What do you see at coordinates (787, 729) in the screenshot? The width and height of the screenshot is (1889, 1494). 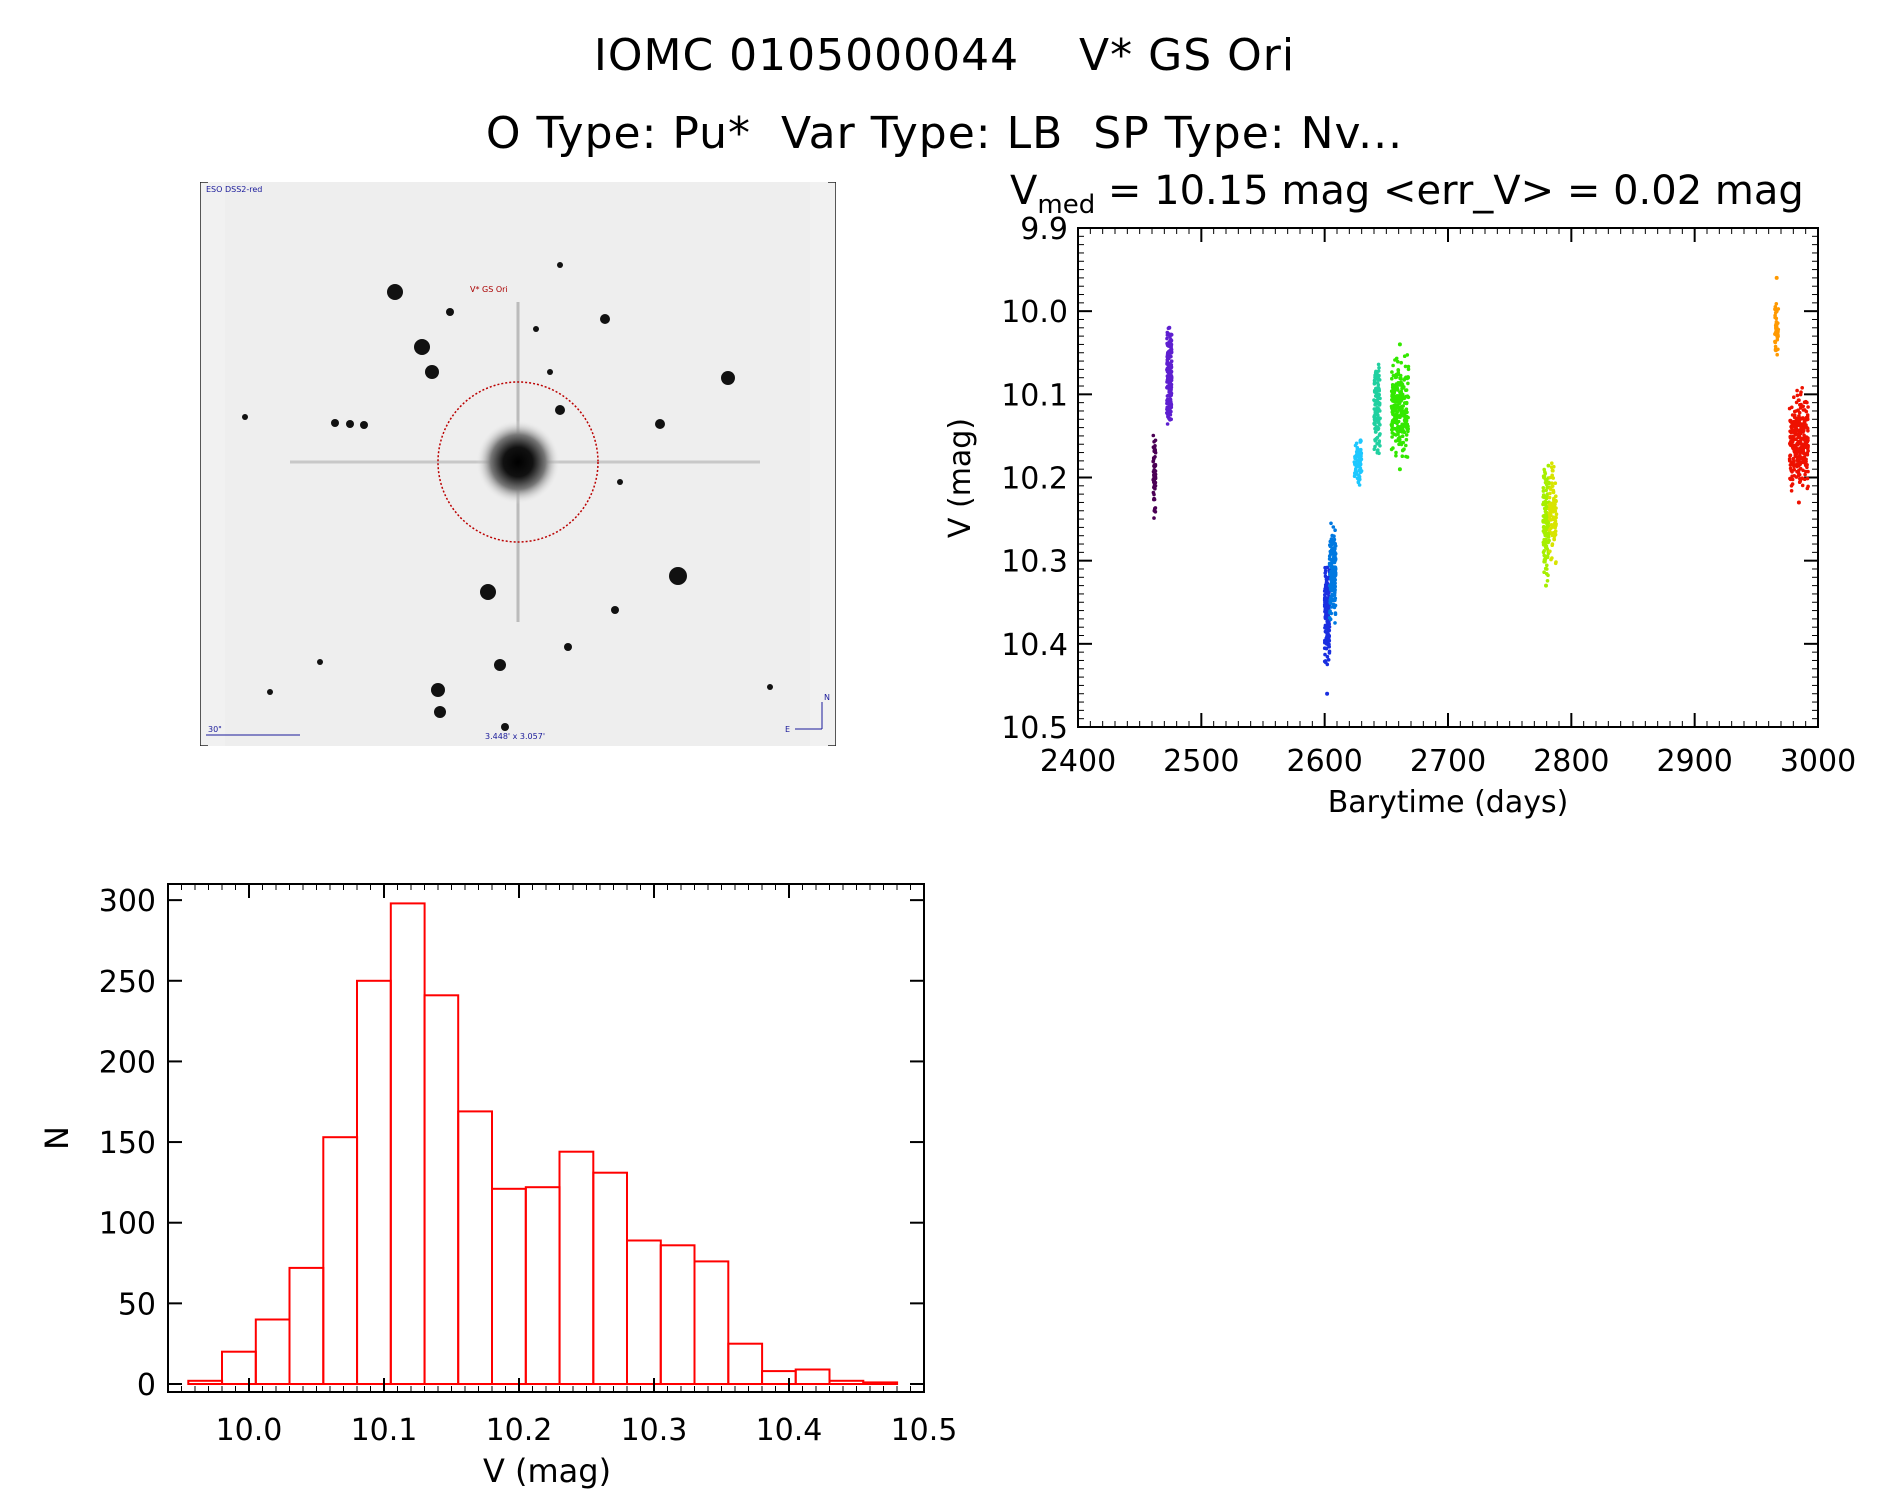 I see `east-label: E` at bounding box center [787, 729].